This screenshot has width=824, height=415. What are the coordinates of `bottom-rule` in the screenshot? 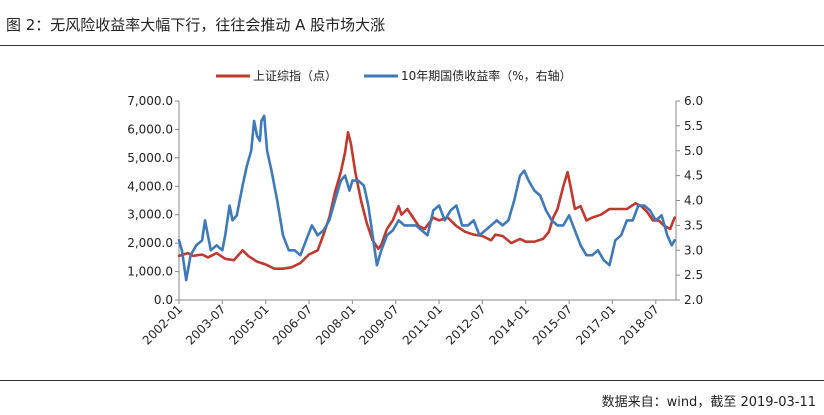 It's located at (412, 380).